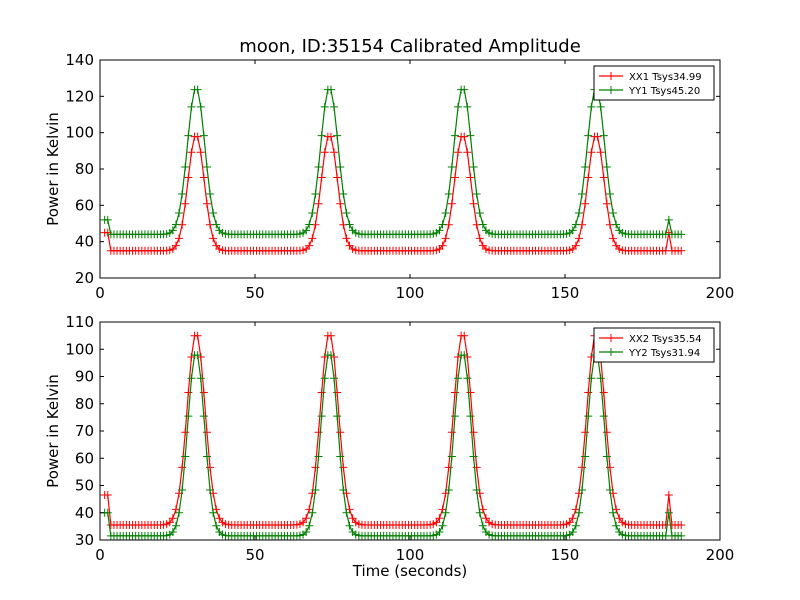 The height and width of the screenshot is (600, 800). I want to click on y-tick-label: 30, so click(84, 540).